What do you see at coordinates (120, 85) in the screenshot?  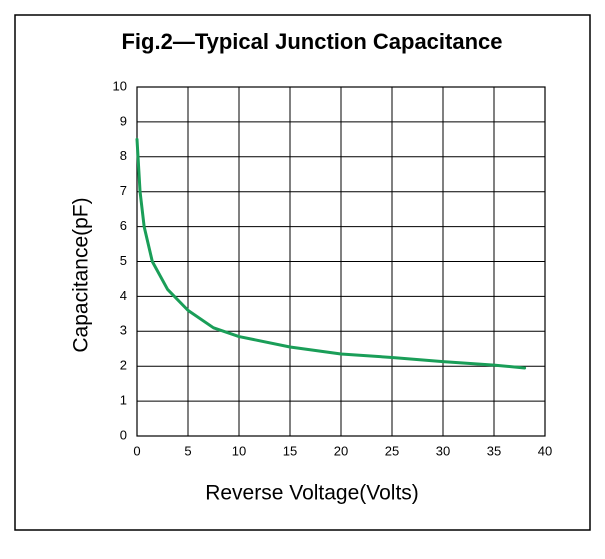 I see `y-tick-label: 10` at bounding box center [120, 85].